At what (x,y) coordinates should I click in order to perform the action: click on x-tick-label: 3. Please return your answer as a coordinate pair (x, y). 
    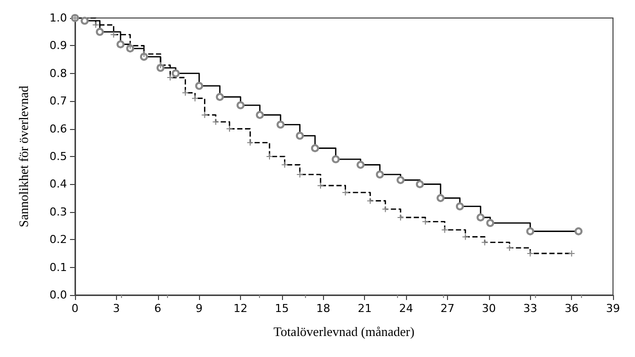
    Looking at the image, I should click on (116, 308).